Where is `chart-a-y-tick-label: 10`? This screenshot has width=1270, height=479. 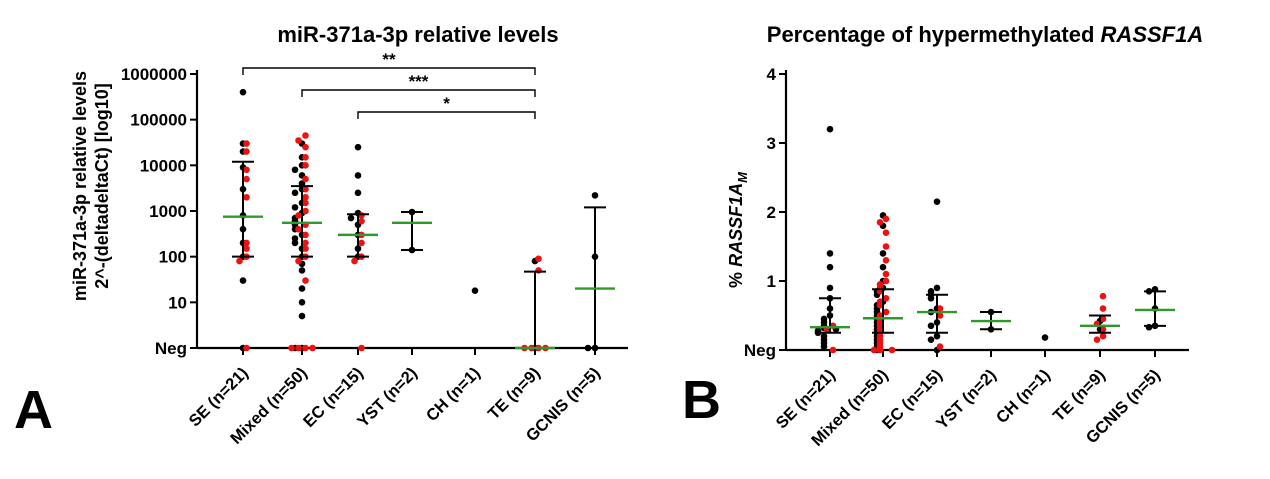 chart-a-y-tick-label: 10 is located at coordinates (177, 302).